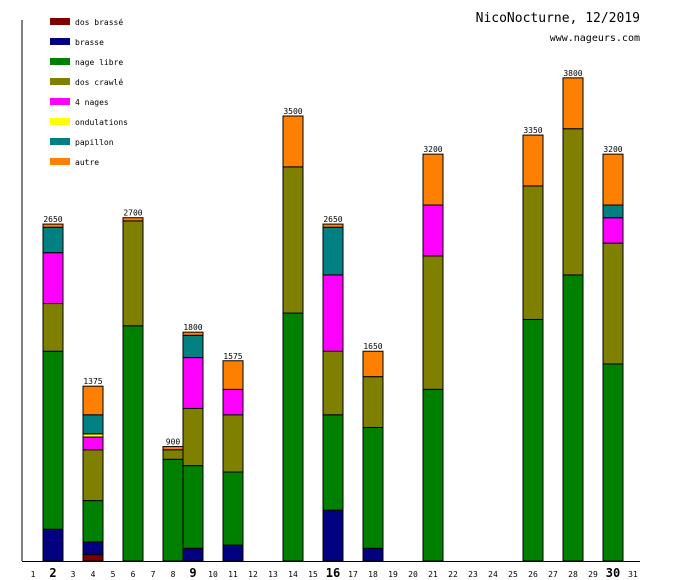 This screenshot has width=680, height=580. What do you see at coordinates (595, 38) in the screenshot?
I see `chart-subtitle: www.nageurs.com` at bounding box center [595, 38].